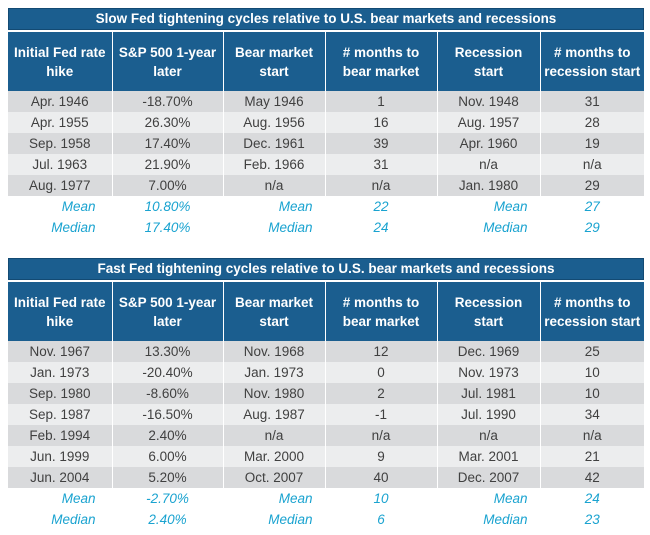 The height and width of the screenshot is (535, 650). I want to click on cell-bear-start: Aug. 1987, so click(273, 414).